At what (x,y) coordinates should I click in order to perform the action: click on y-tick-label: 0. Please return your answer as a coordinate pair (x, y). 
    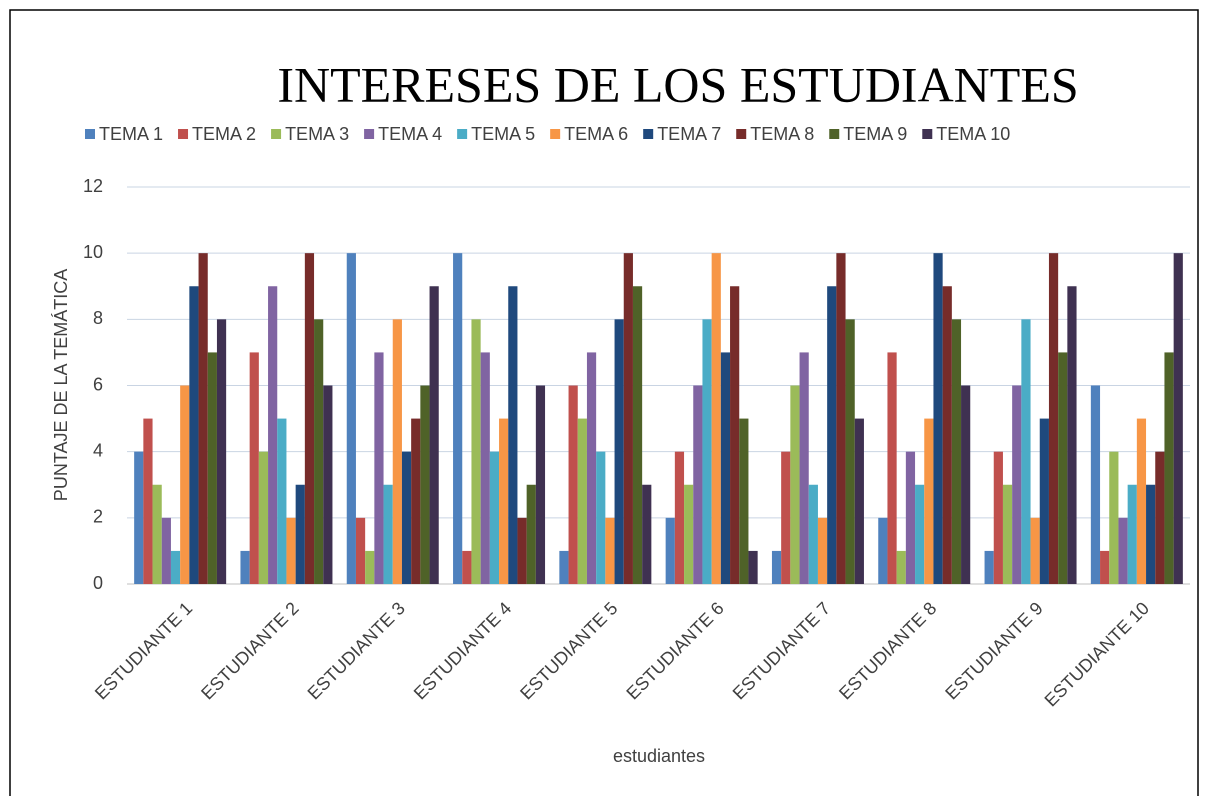
    Looking at the image, I should click on (98, 583).